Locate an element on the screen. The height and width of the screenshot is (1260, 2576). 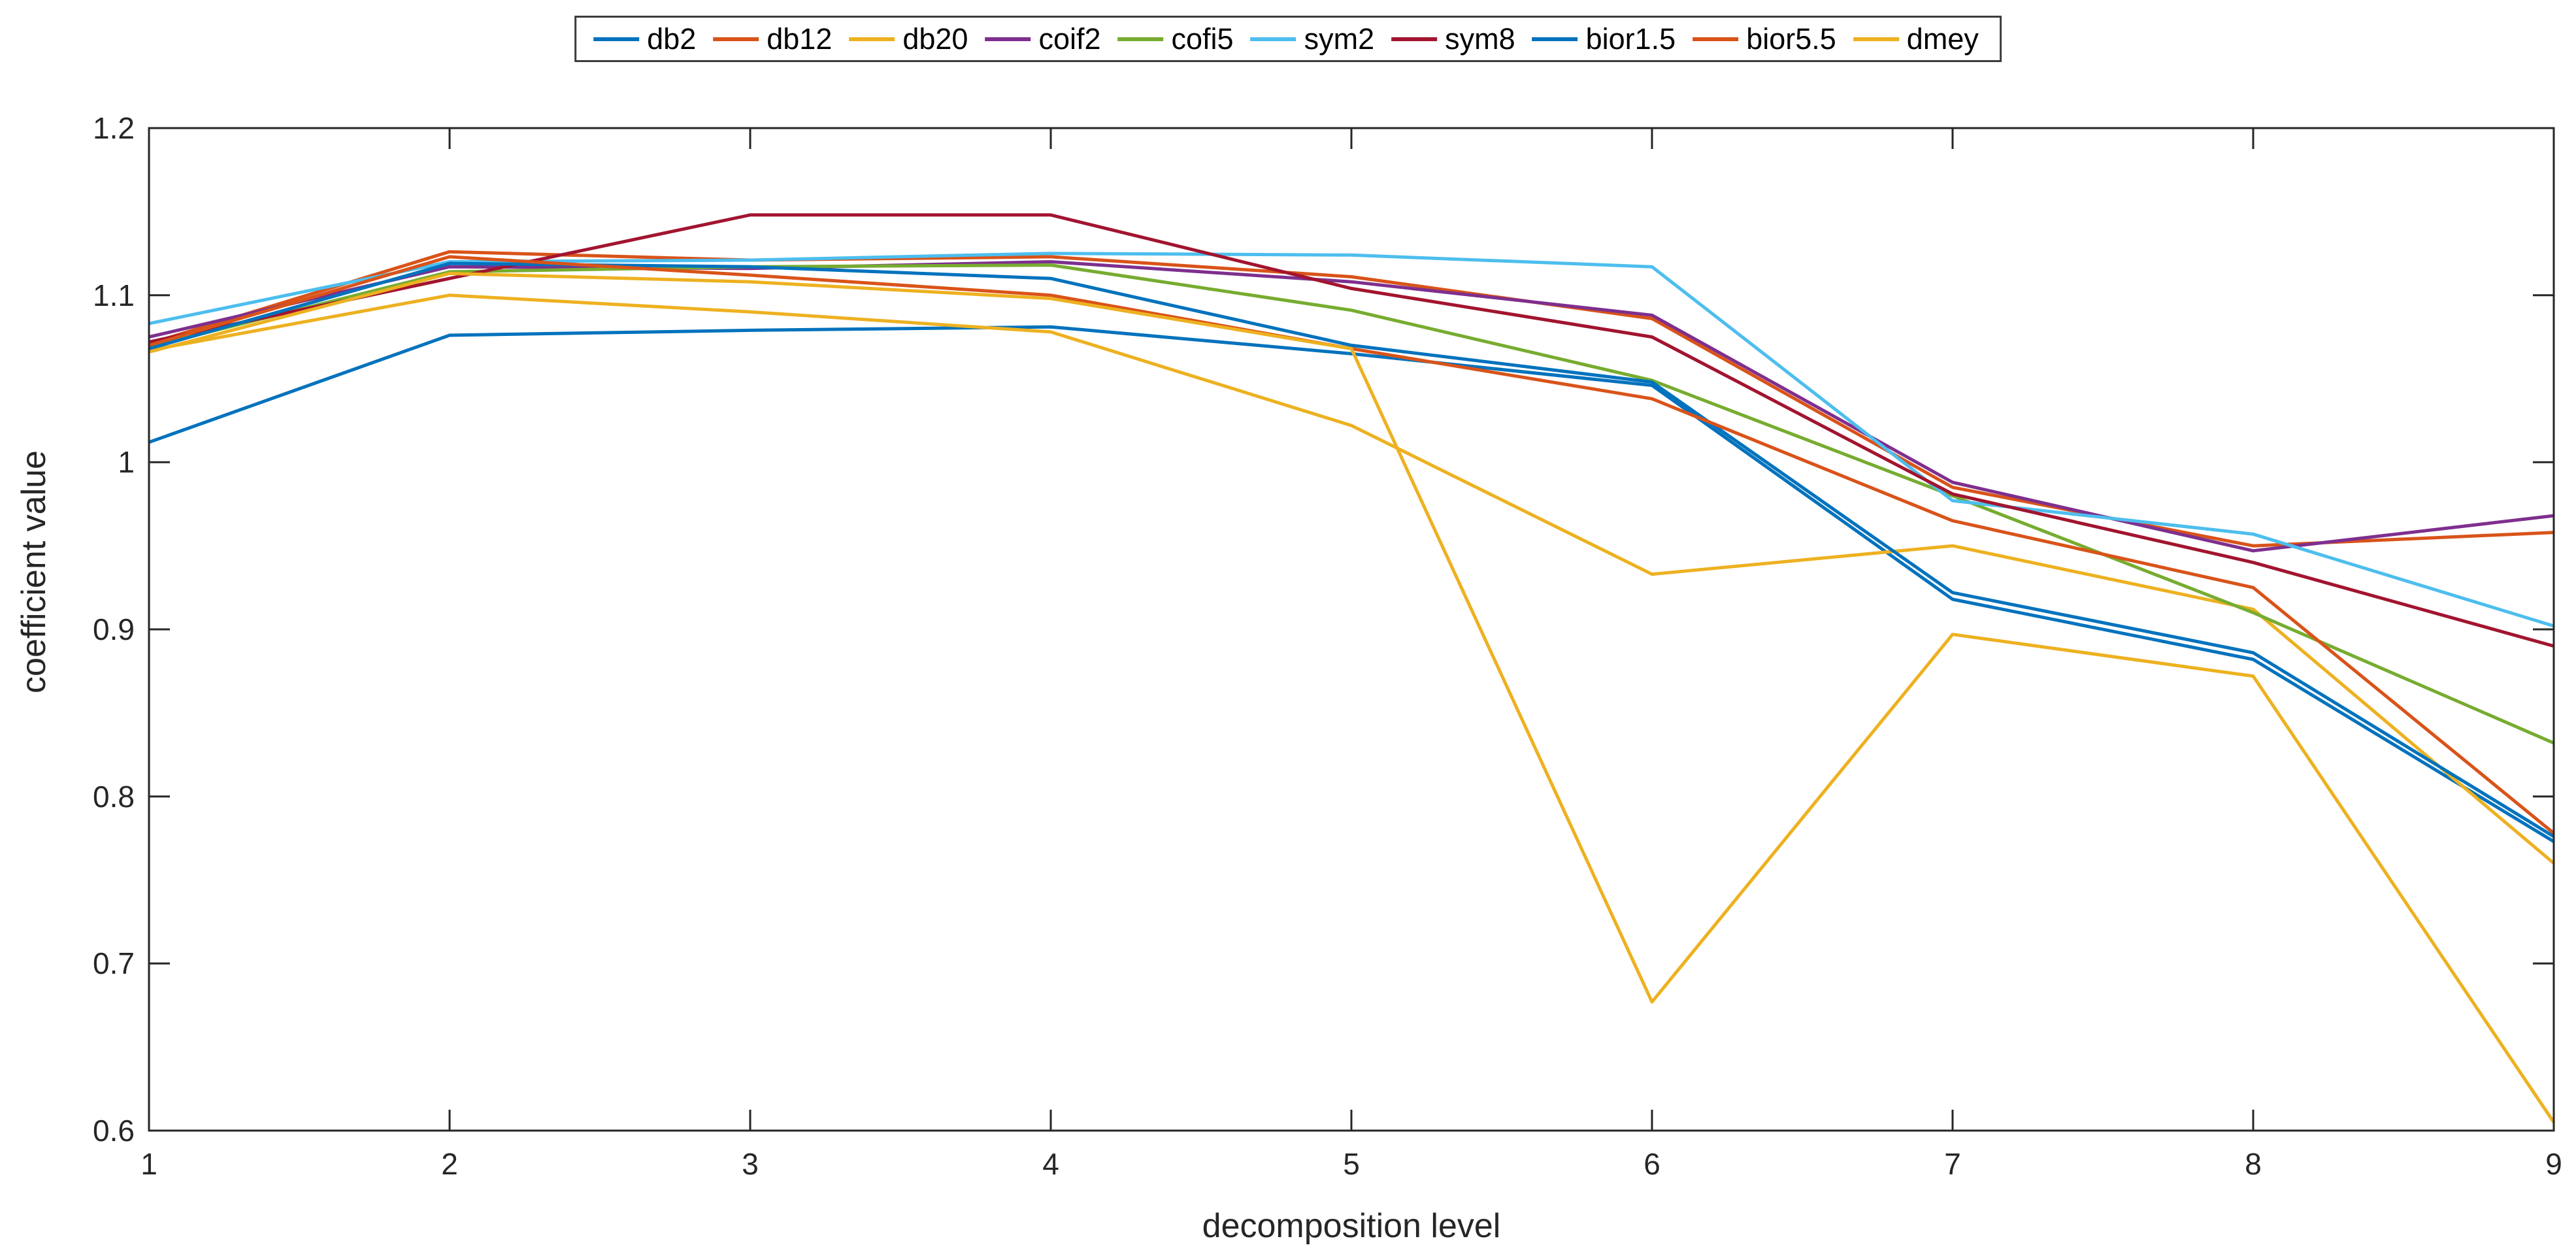
y-tick-label: 1 is located at coordinates (126, 462).